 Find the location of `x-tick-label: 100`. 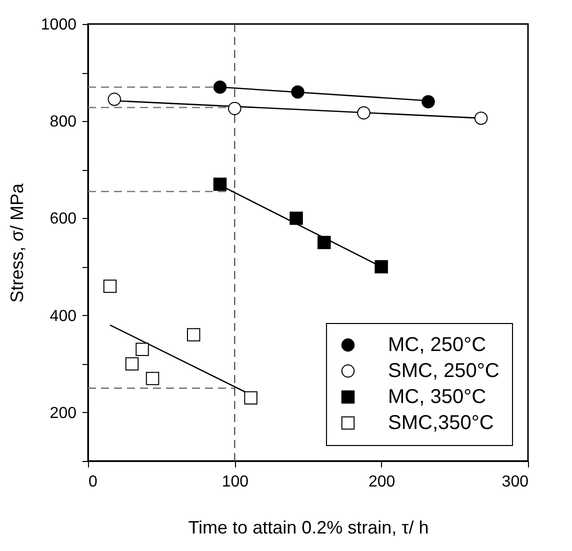

x-tick-label: 100 is located at coordinates (235, 482).